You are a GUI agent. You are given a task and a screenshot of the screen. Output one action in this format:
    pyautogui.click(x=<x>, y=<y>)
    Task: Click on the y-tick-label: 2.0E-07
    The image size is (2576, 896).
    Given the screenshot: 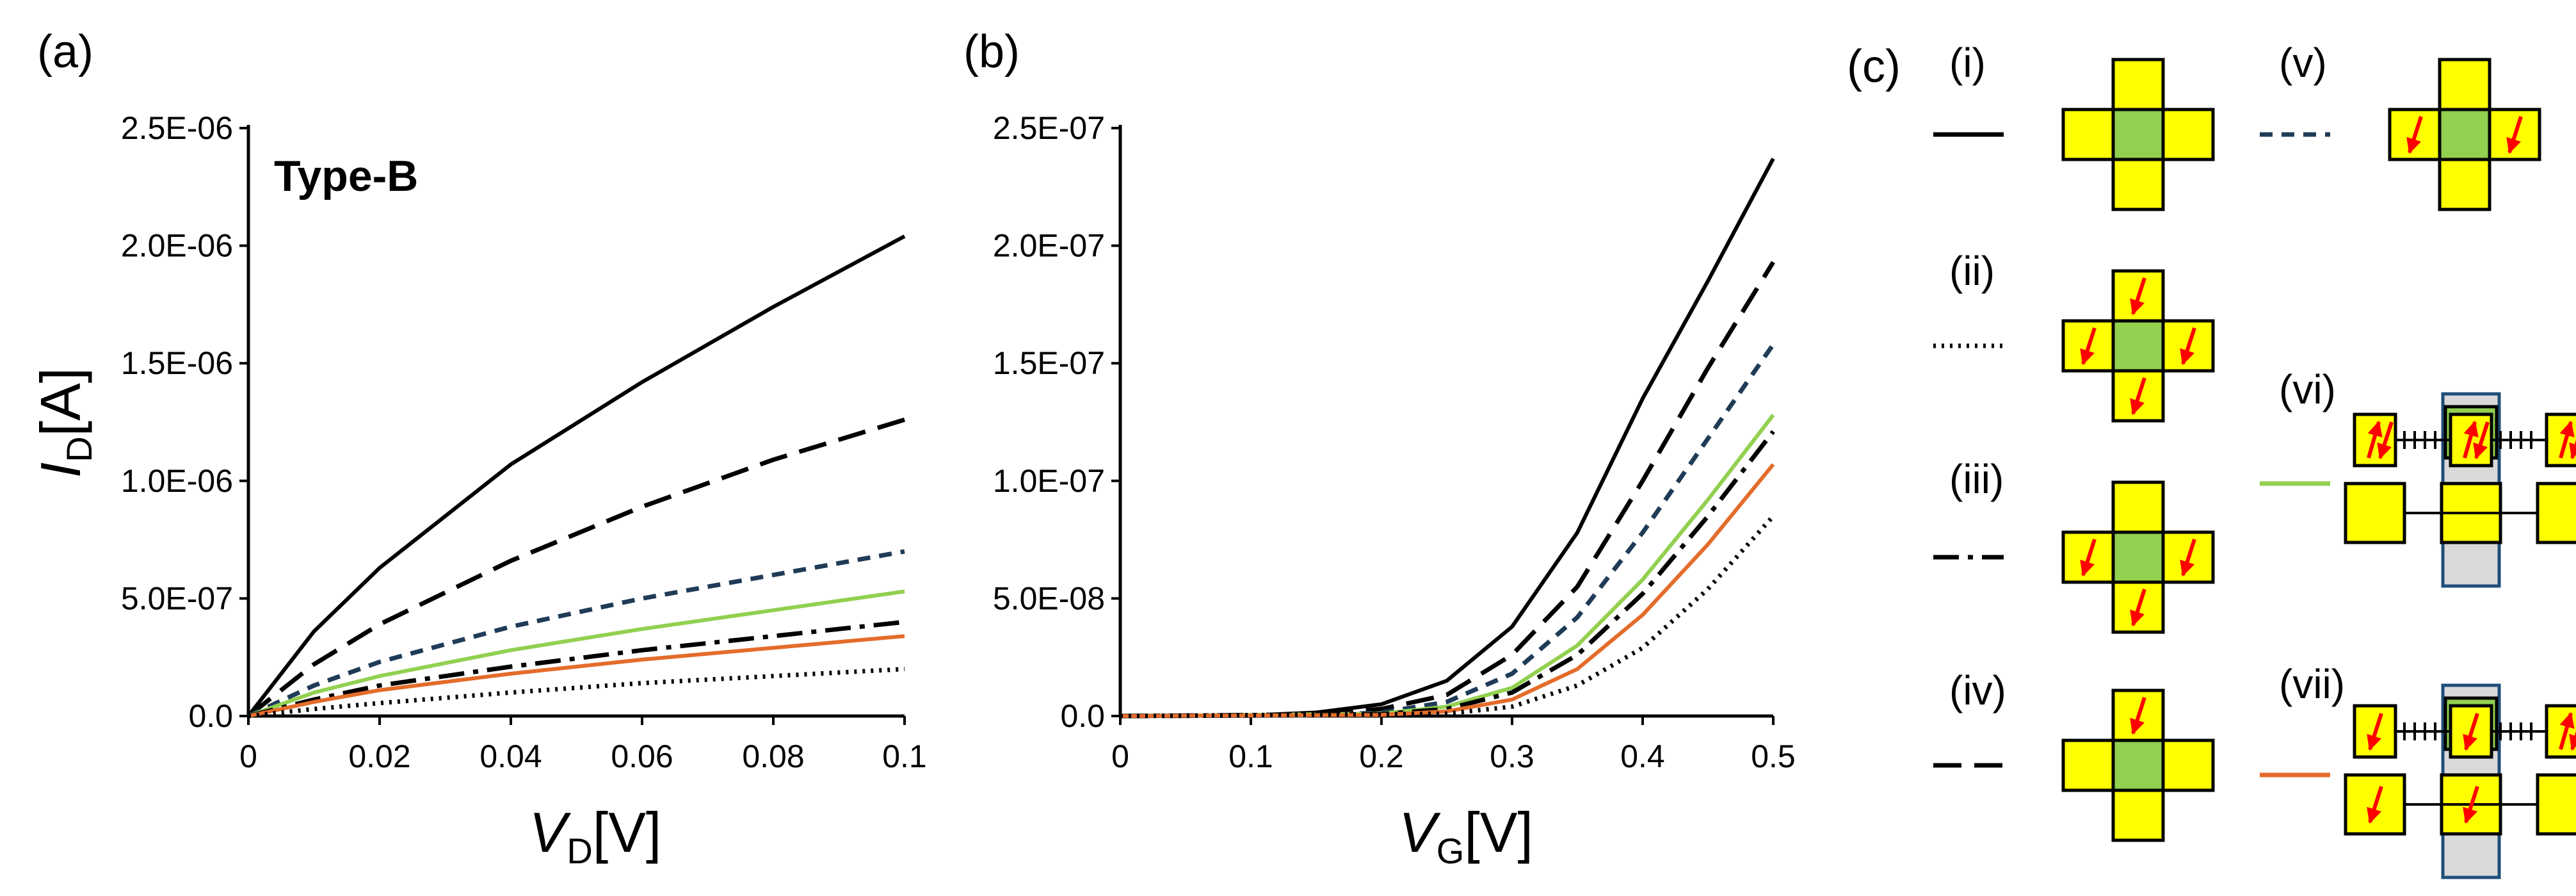 What is the action you would take?
    pyautogui.click(x=1049, y=246)
    